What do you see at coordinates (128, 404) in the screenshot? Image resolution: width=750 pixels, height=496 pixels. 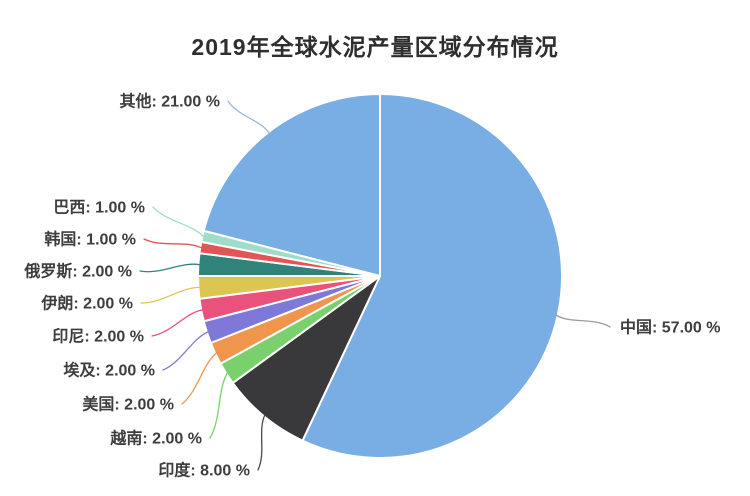 I see `slice-label-美国: 美国: 2.00 %` at bounding box center [128, 404].